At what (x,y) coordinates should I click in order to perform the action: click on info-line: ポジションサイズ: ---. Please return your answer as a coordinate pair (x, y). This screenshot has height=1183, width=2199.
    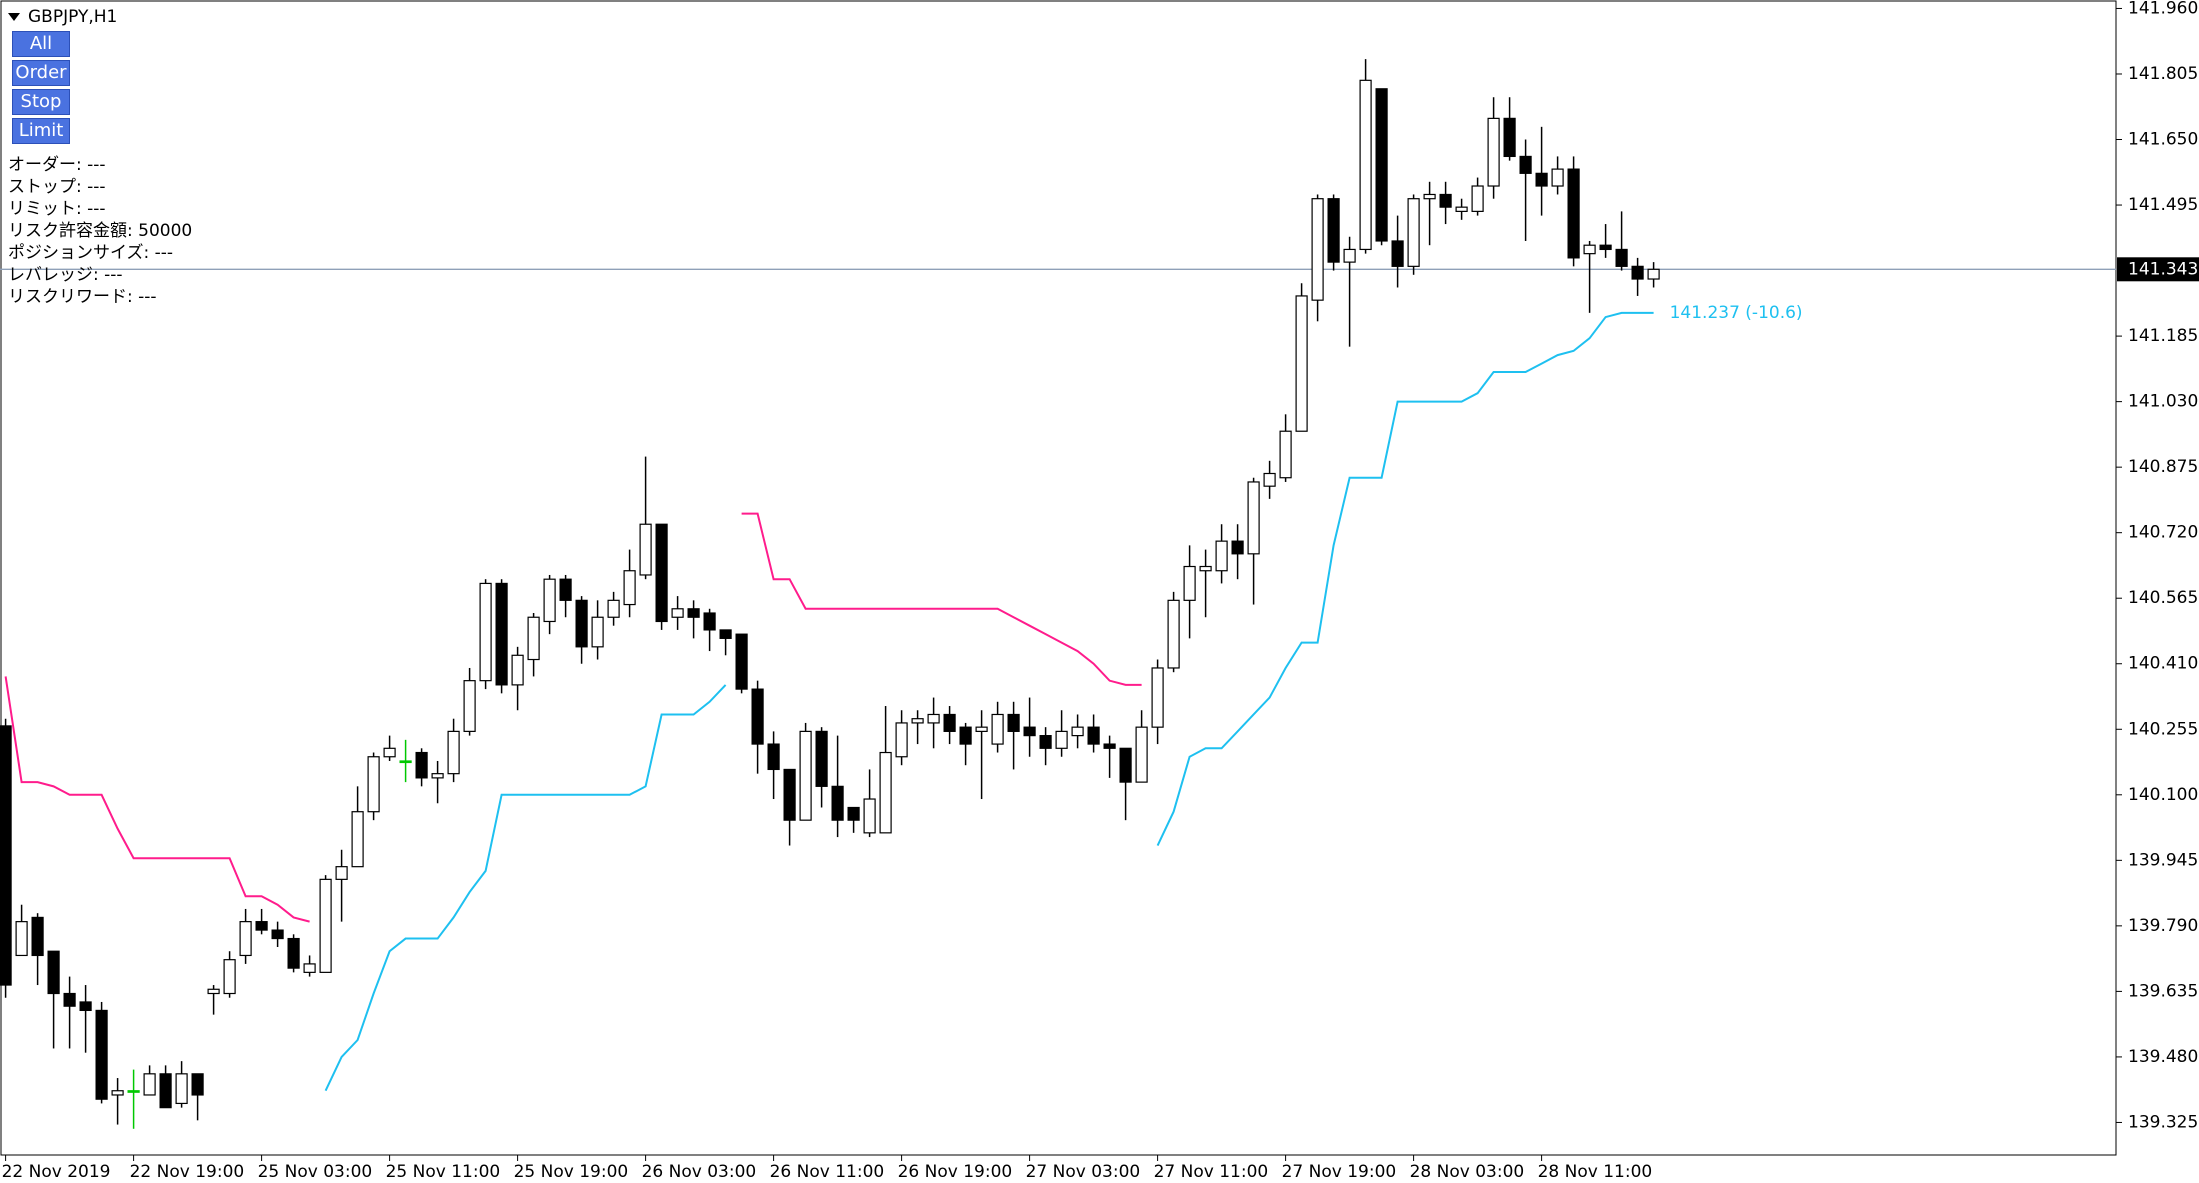
    Looking at the image, I should click on (91, 253).